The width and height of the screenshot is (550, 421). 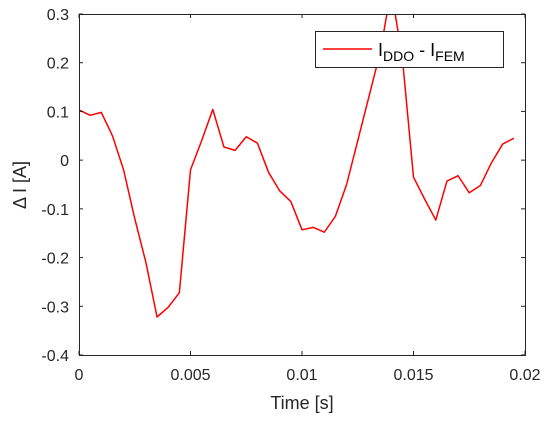 I want to click on x-tick-label: 0.02, so click(x=524, y=375).